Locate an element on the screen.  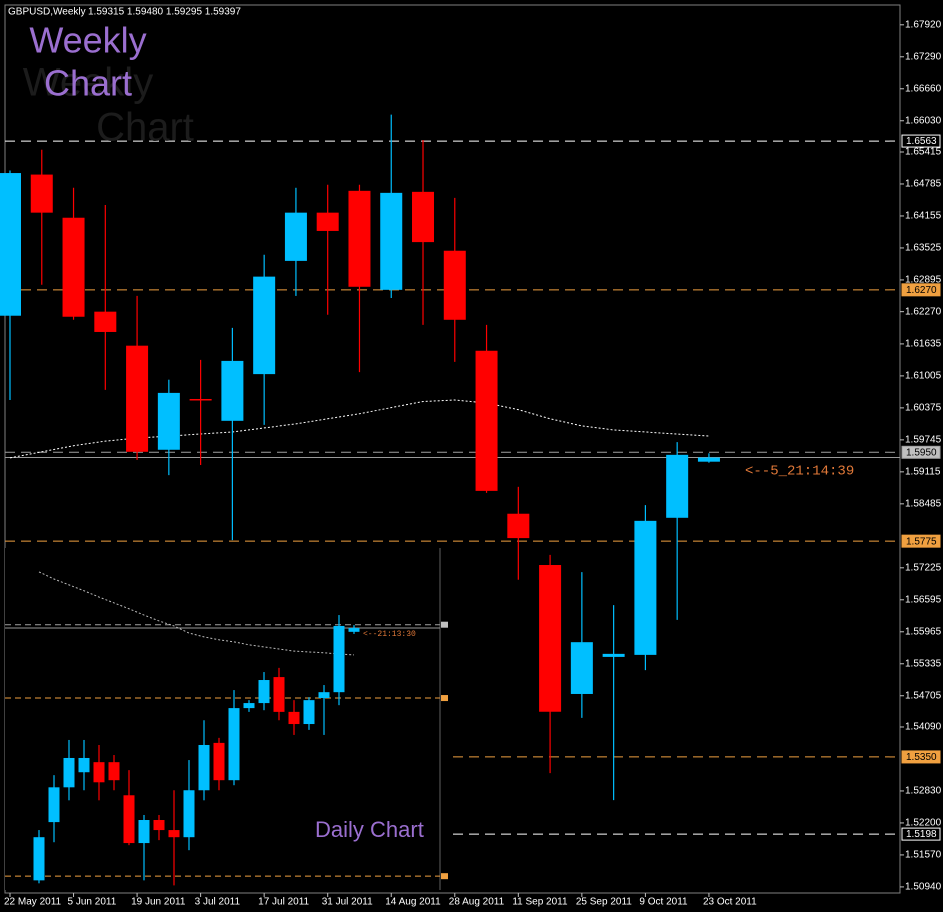
x-tick-label: 28 Aug 2011 is located at coordinates (477, 902).